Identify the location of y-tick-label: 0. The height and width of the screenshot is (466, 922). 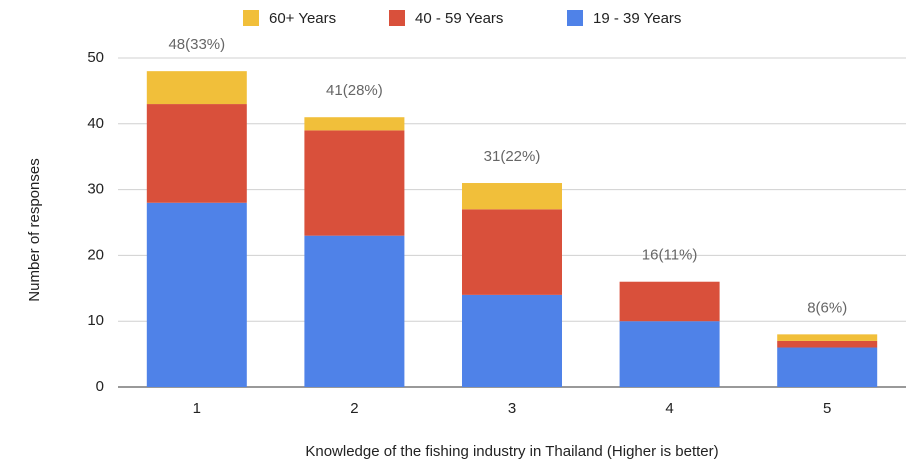
(100, 386).